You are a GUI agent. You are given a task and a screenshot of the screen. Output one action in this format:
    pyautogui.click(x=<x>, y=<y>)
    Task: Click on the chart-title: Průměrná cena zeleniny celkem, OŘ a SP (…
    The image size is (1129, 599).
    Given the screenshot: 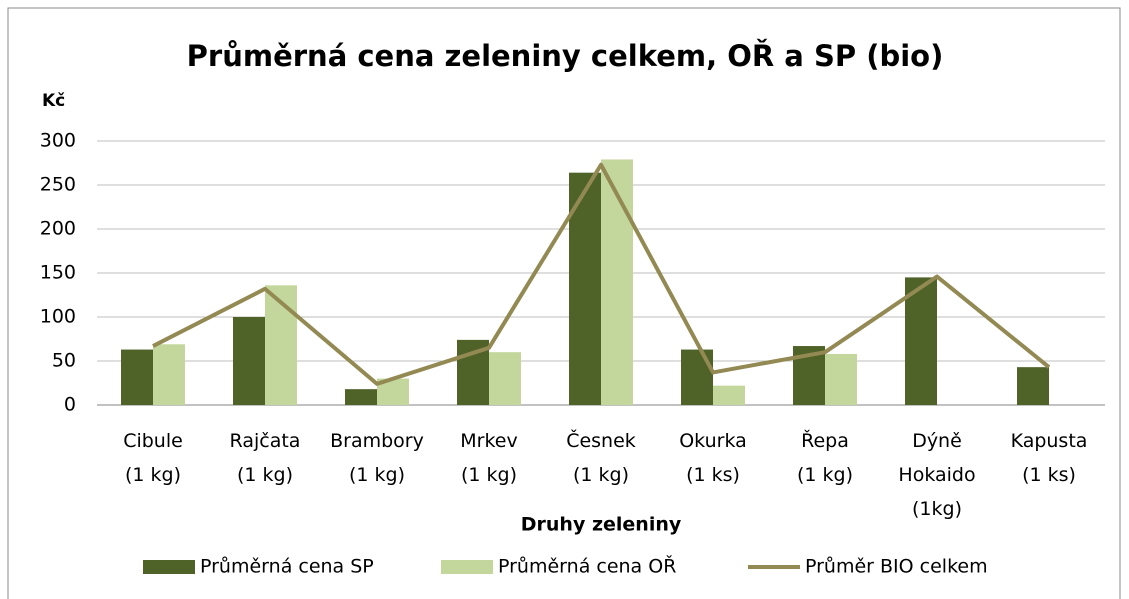 What is the action you would take?
    pyautogui.click(x=565, y=56)
    